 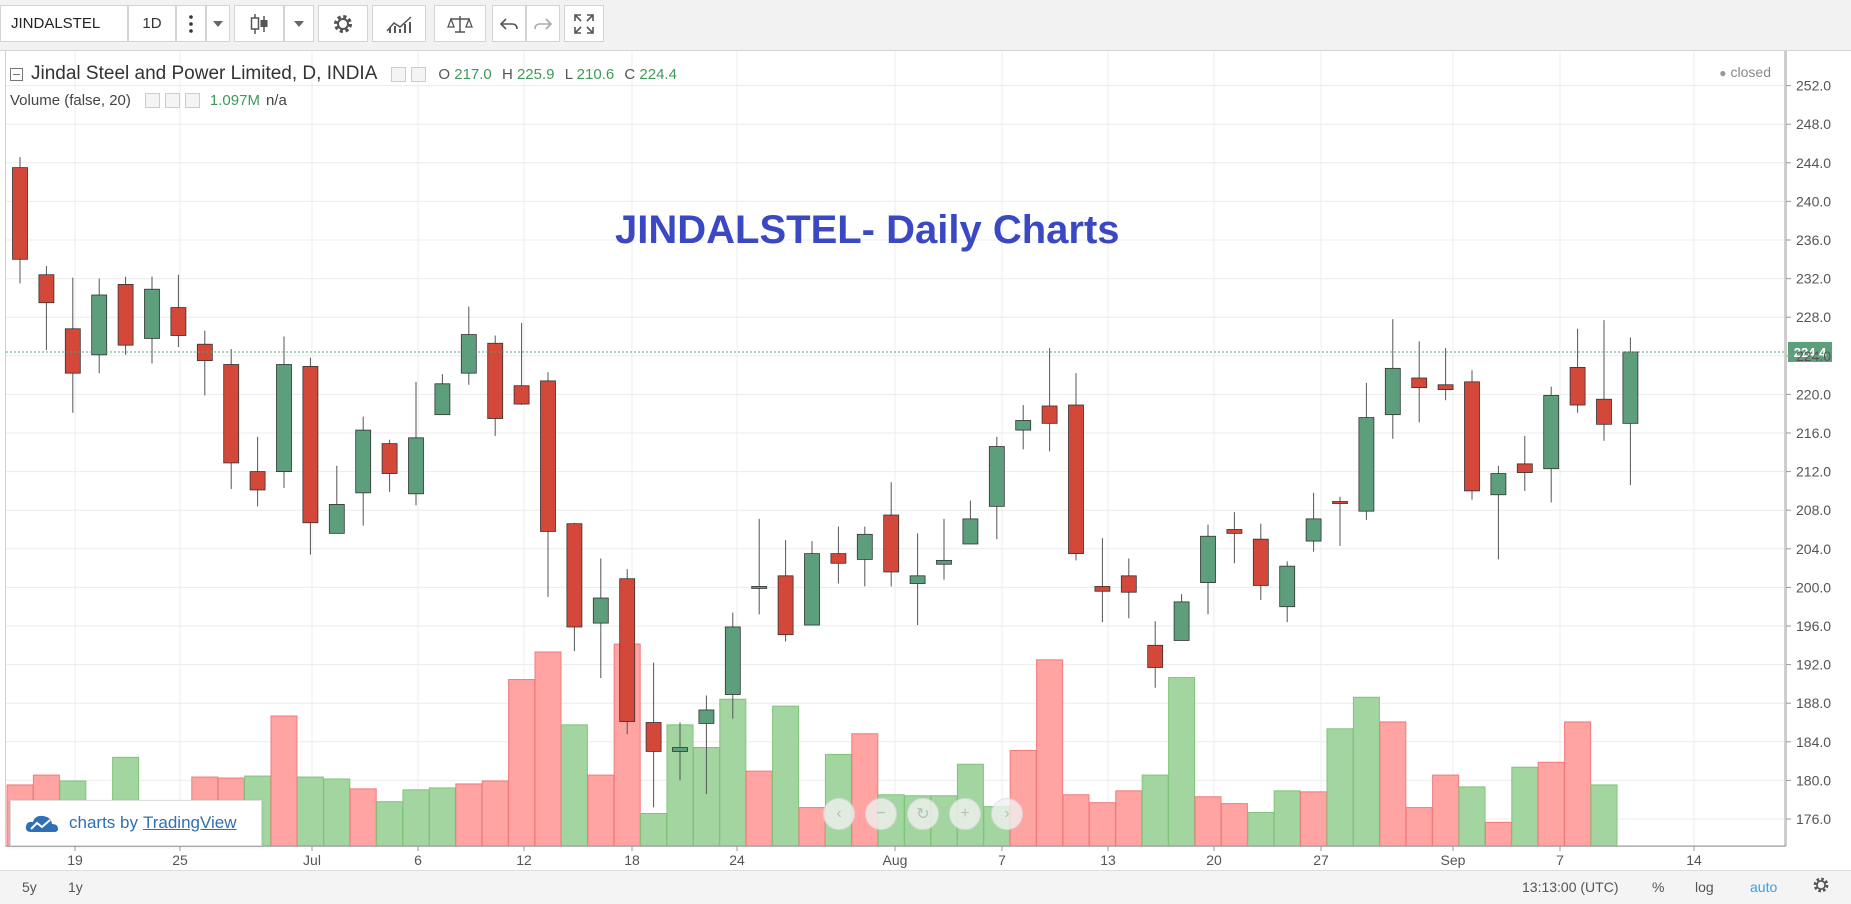 I want to click on compare-scale-icon, so click(x=460, y=23).